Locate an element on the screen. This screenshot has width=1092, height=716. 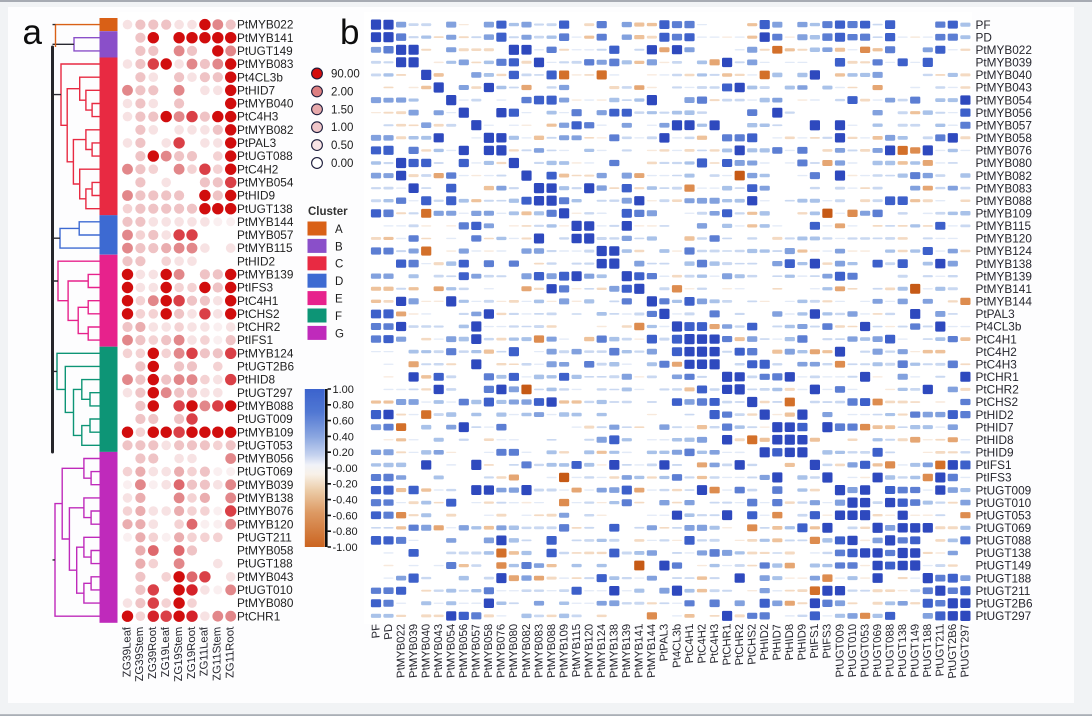
svg-text: 90.00 is located at coordinates (345, 75).